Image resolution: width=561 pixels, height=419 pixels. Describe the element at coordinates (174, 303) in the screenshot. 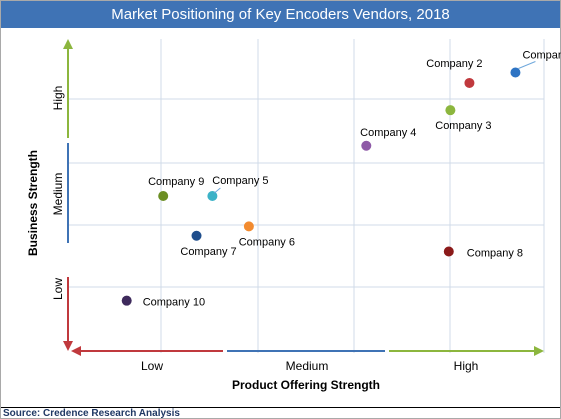

I see `point-label: Company 10` at that location.